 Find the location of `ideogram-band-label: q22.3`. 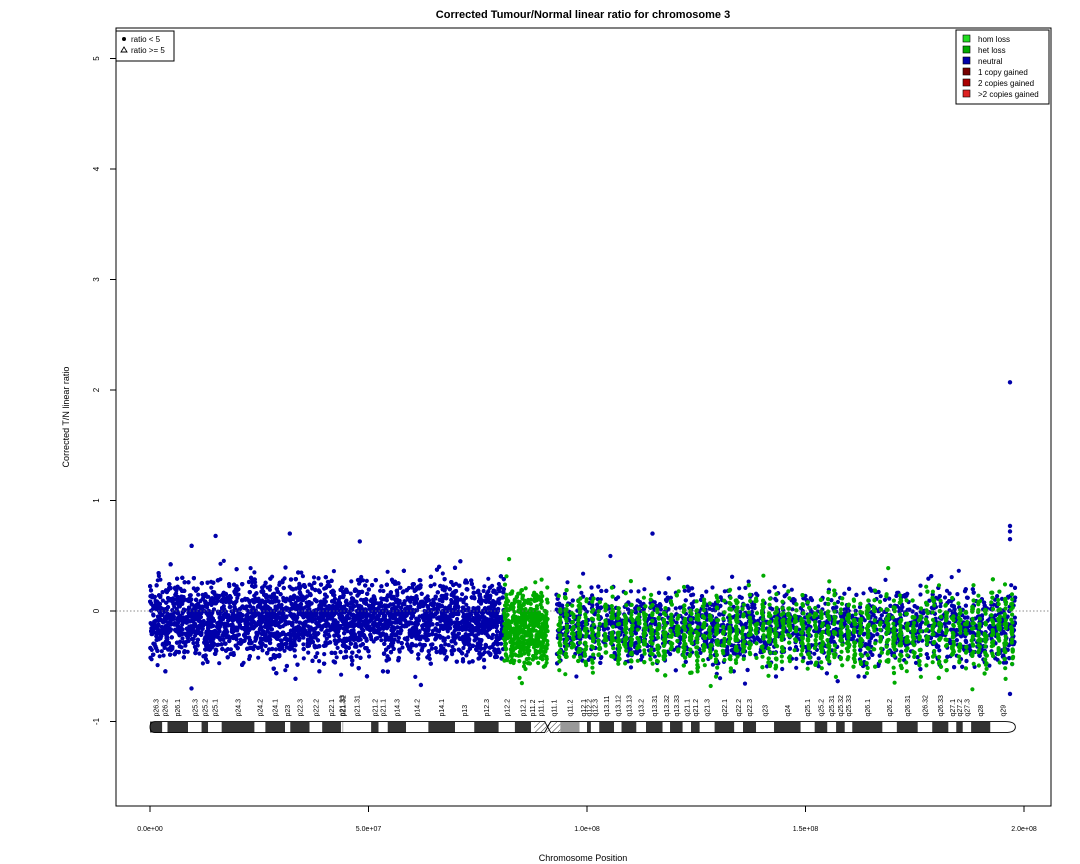

ideogram-band-label: q22.3 is located at coordinates (750, 708).